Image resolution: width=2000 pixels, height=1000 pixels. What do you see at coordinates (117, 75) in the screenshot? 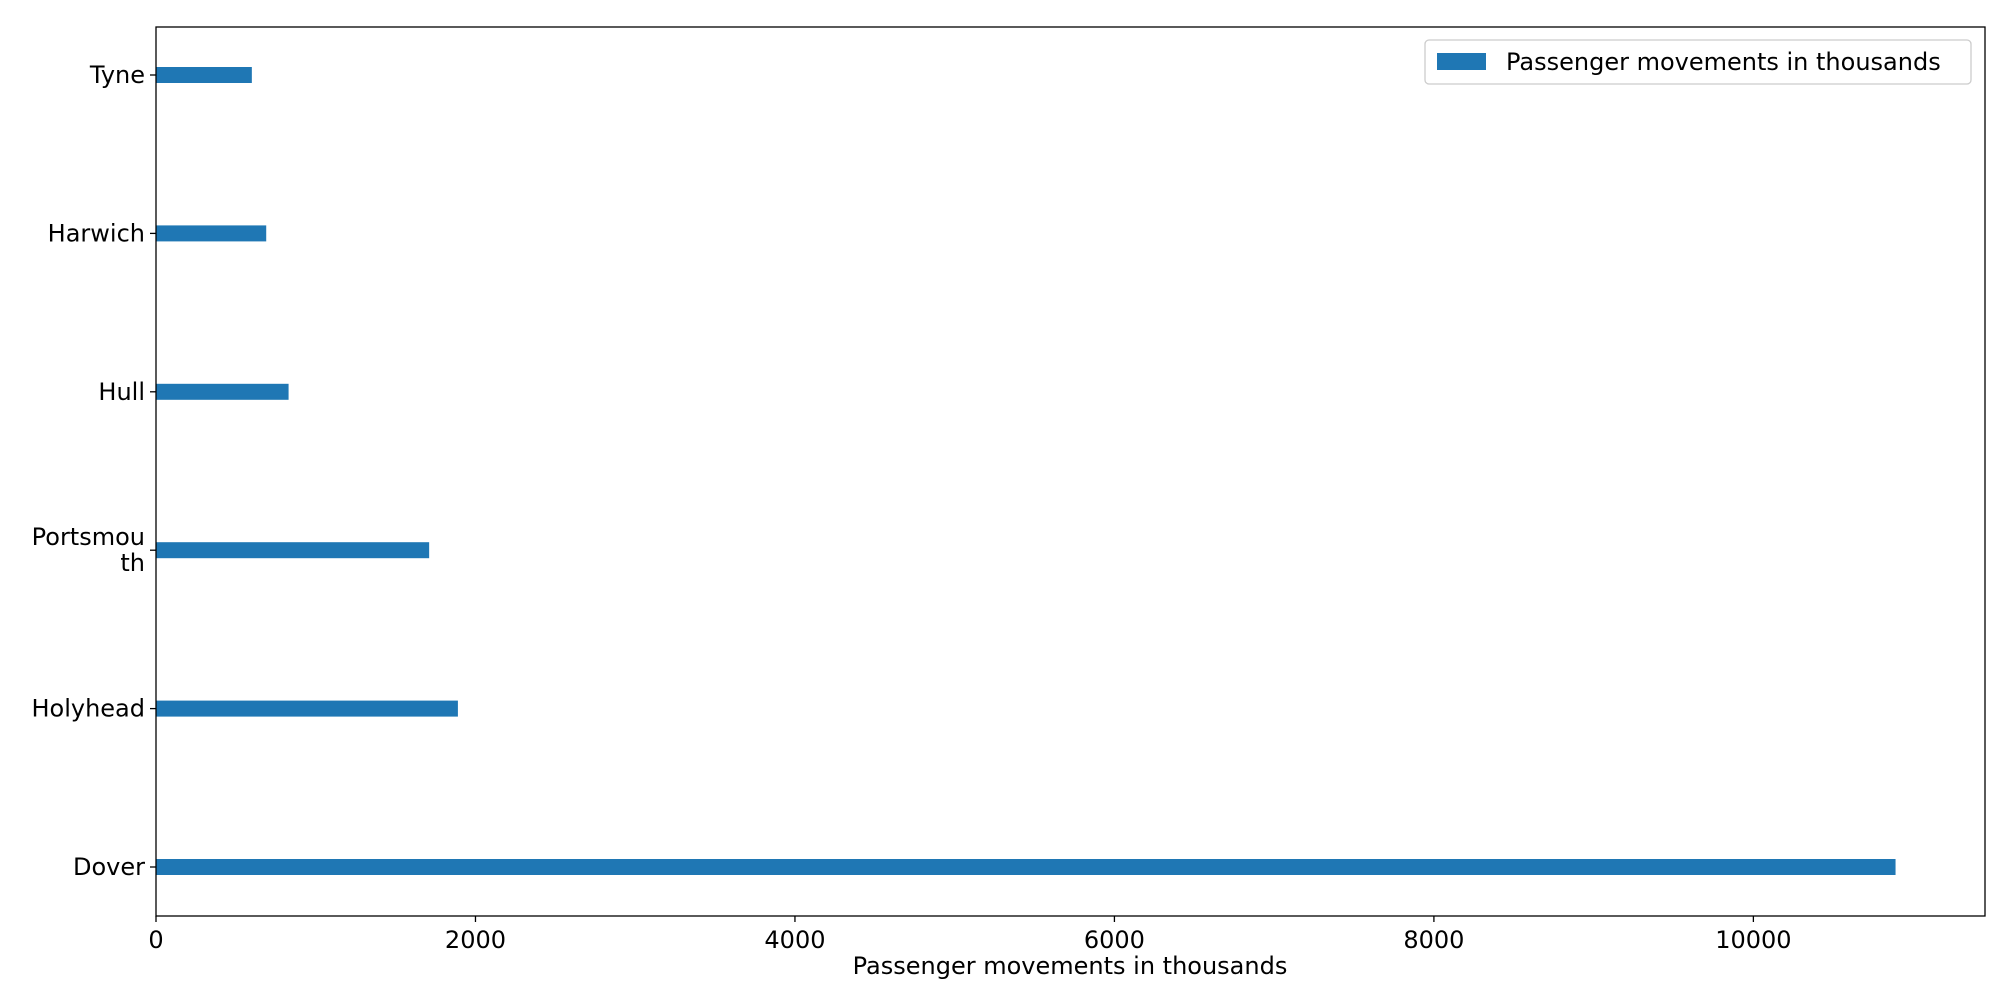
I see `y-tick-label: Tyne` at bounding box center [117, 75].